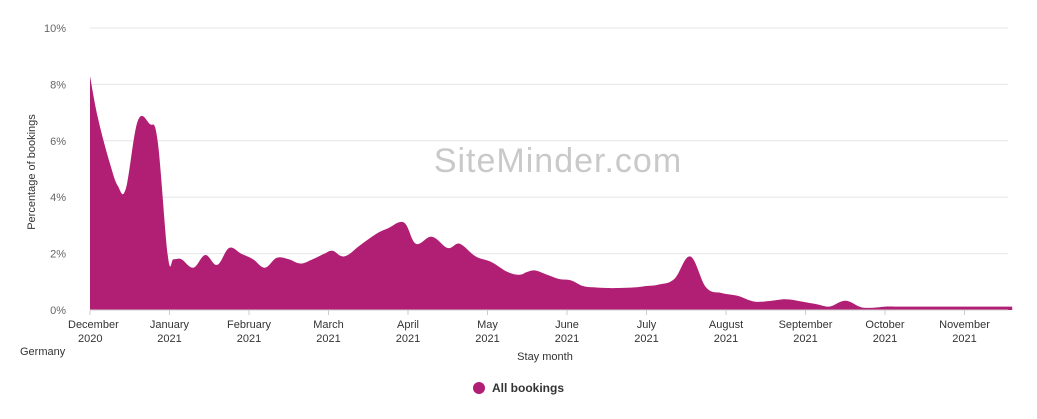 Image resolution: width=1037 pixels, height=419 pixels. Describe the element at coordinates (58, 311) in the screenshot. I see `y-tick-label: 0%` at that location.